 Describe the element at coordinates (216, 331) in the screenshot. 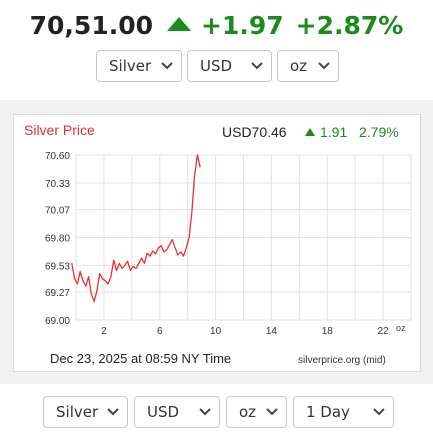

I see `x-tick-label: 10` at that location.